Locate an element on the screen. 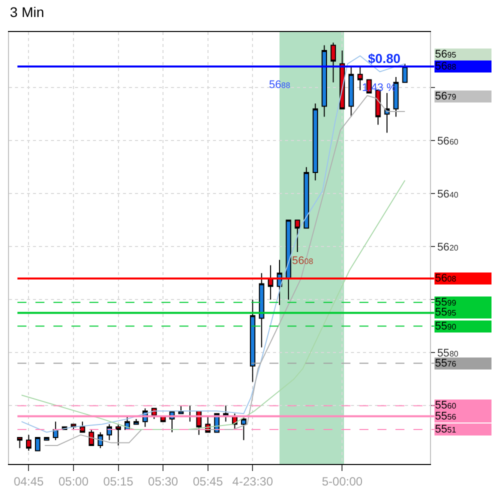 The width and height of the screenshot is (496, 496). ref-line-label: 5576 is located at coordinates (446, 364).